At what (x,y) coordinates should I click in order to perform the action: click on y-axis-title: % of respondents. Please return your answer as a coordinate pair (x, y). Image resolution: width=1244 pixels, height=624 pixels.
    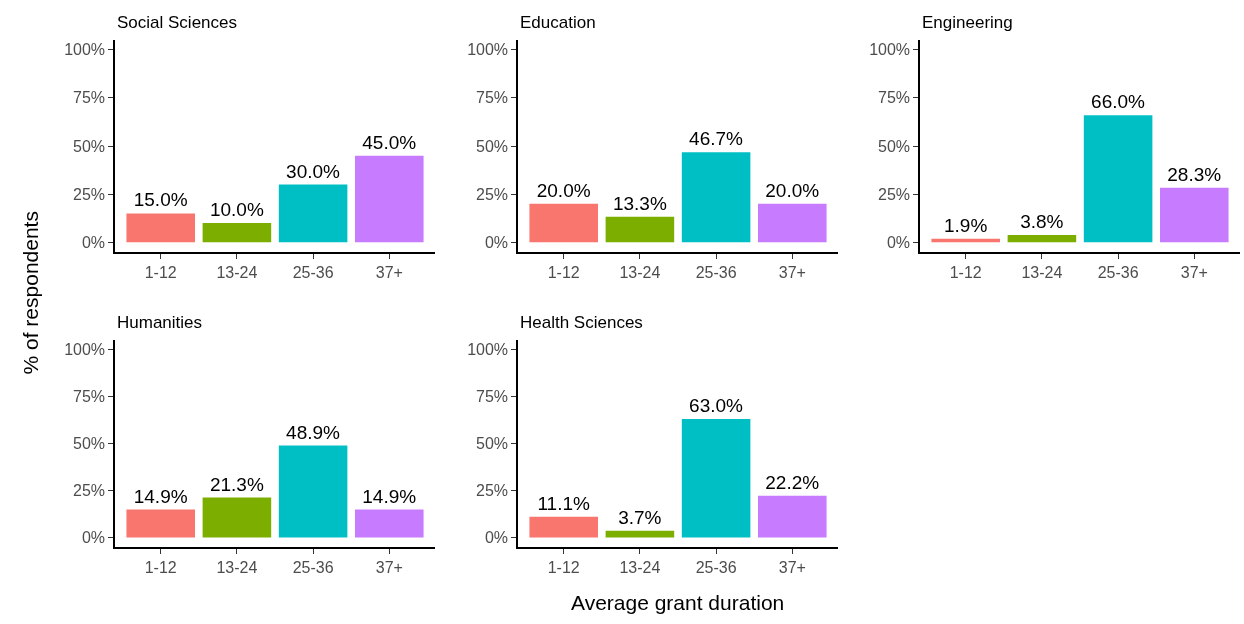
    Looking at the image, I should click on (30, 293).